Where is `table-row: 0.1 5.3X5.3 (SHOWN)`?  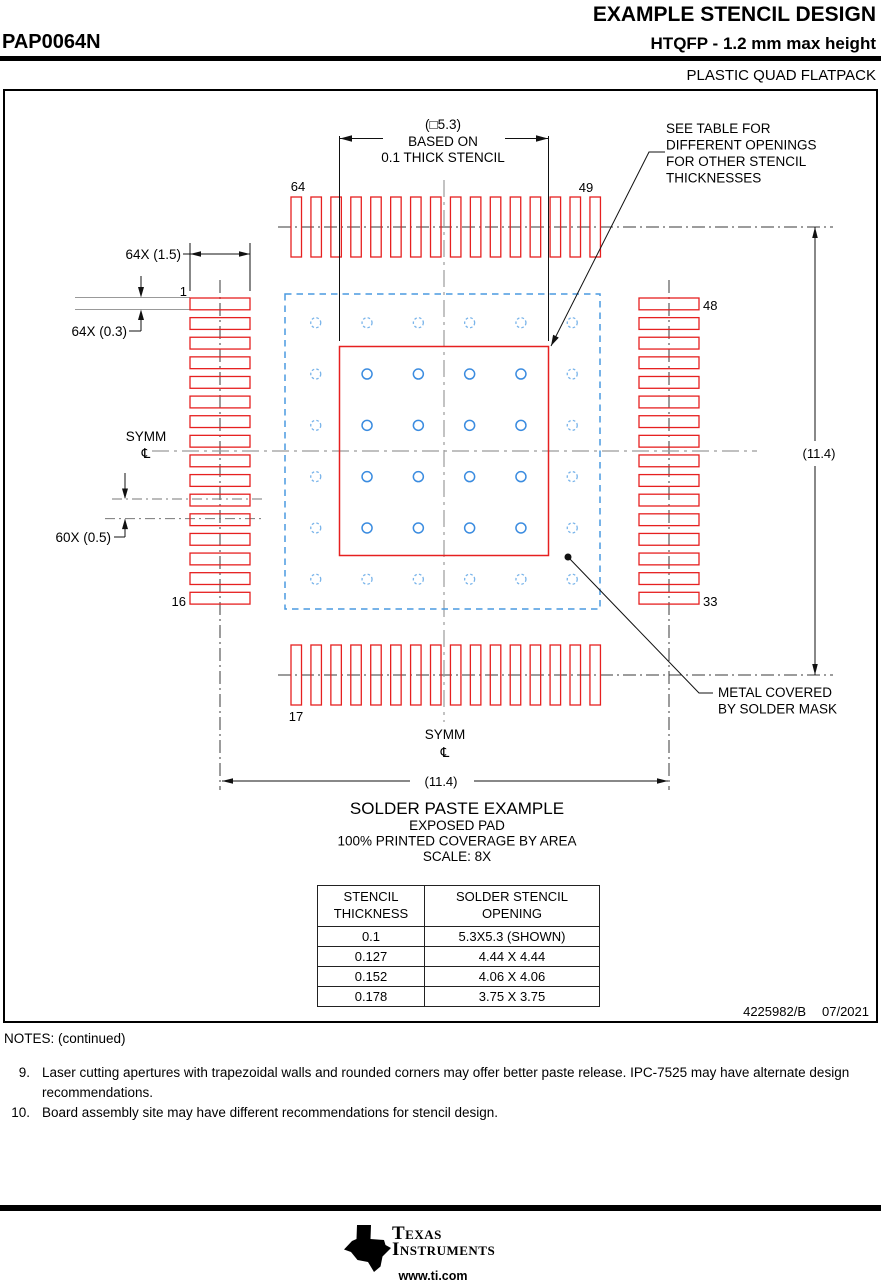
table-row: 0.1 5.3X5.3 (SHOWN) is located at coordinates (458, 936).